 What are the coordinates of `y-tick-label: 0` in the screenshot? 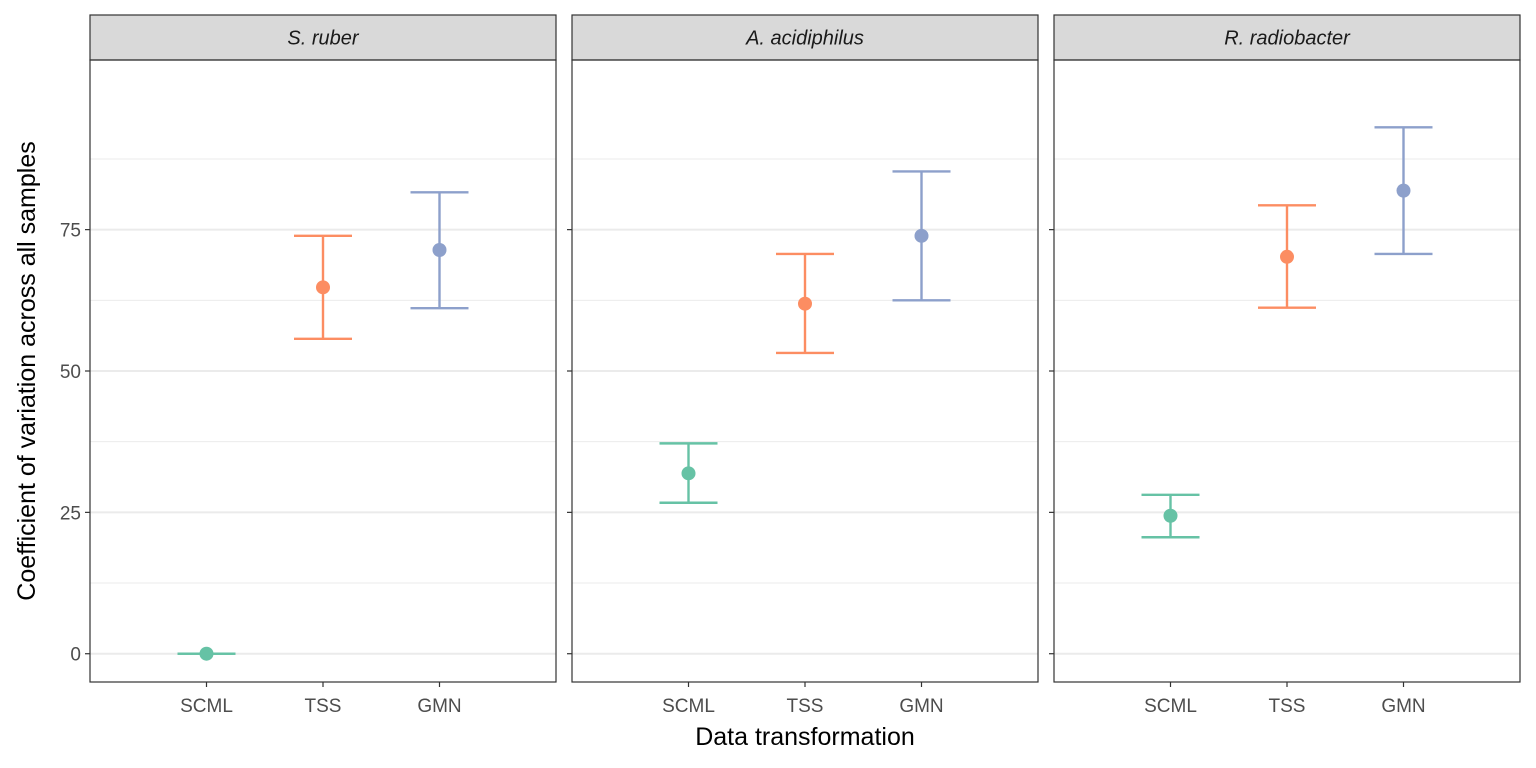 It's located at (75, 655).